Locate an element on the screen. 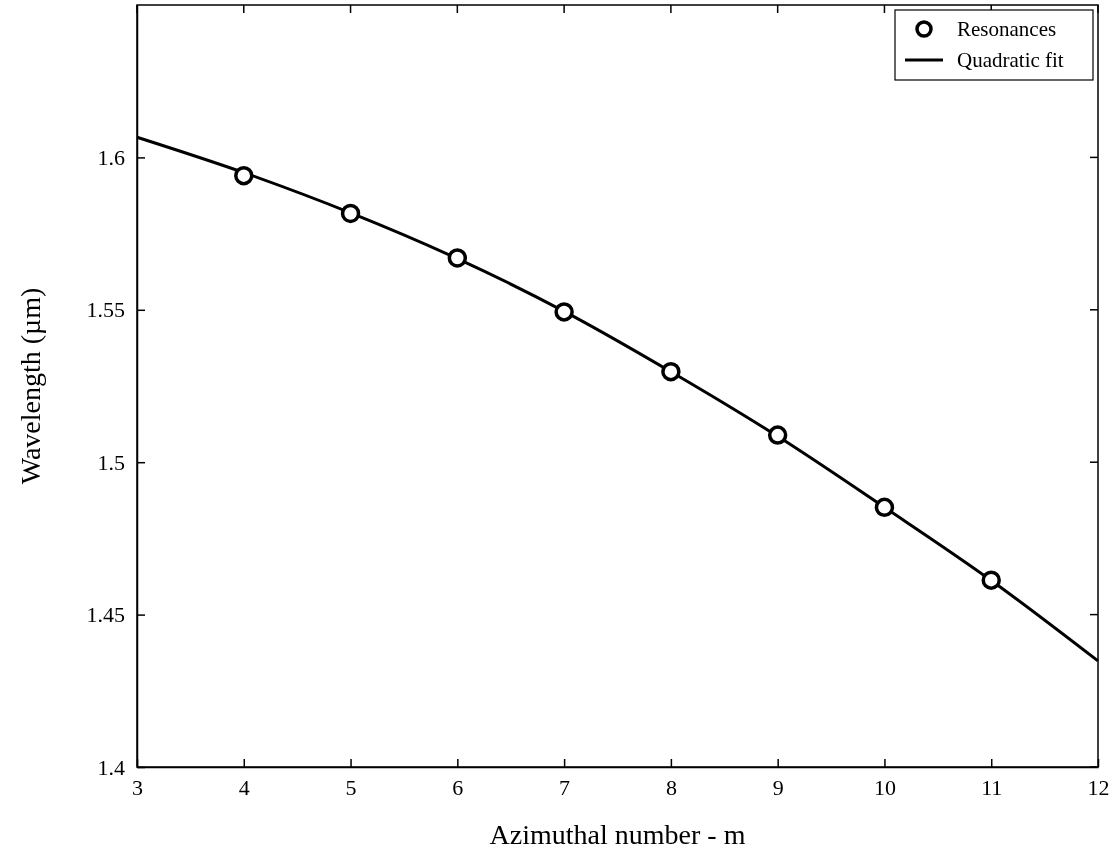 This screenshot has width=1117, height=854. y-tick-label: 1.5 is located at coordinates (111, 462).